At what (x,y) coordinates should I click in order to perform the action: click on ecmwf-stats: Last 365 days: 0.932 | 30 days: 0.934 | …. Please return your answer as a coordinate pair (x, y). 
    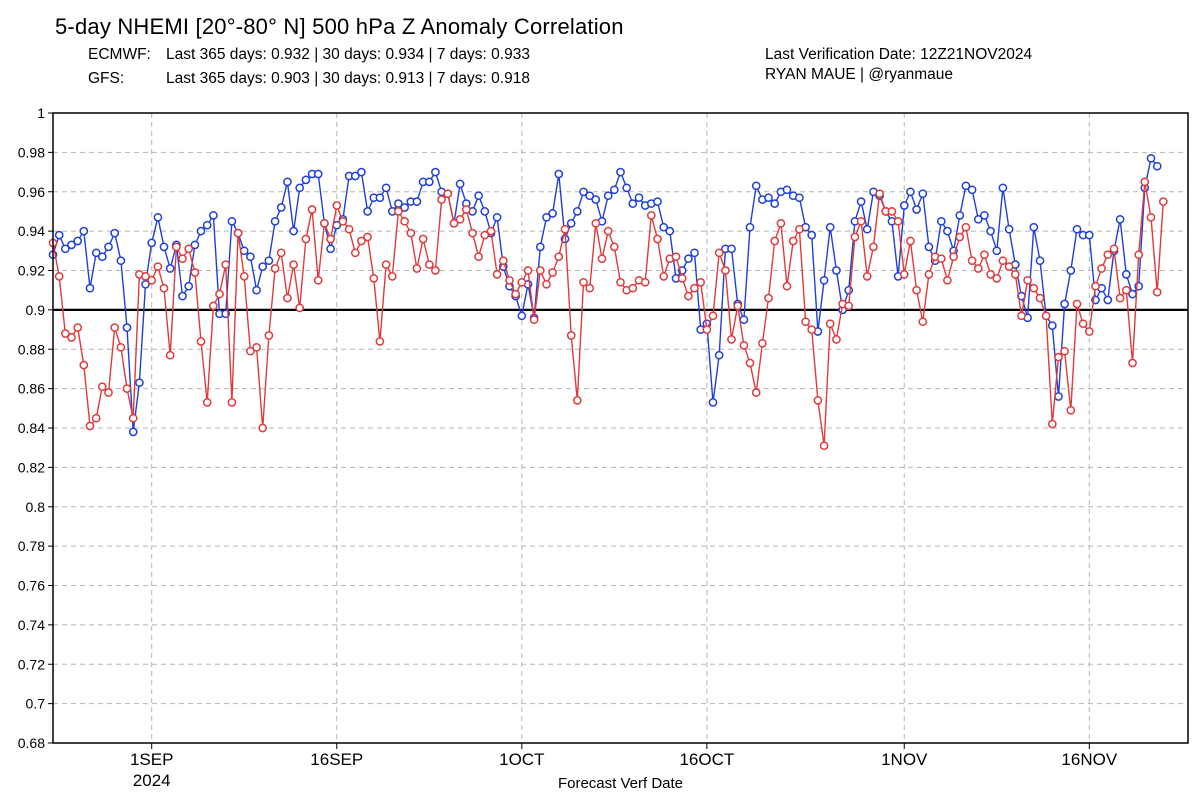
    Looking at the image, I should click on (348, 54).